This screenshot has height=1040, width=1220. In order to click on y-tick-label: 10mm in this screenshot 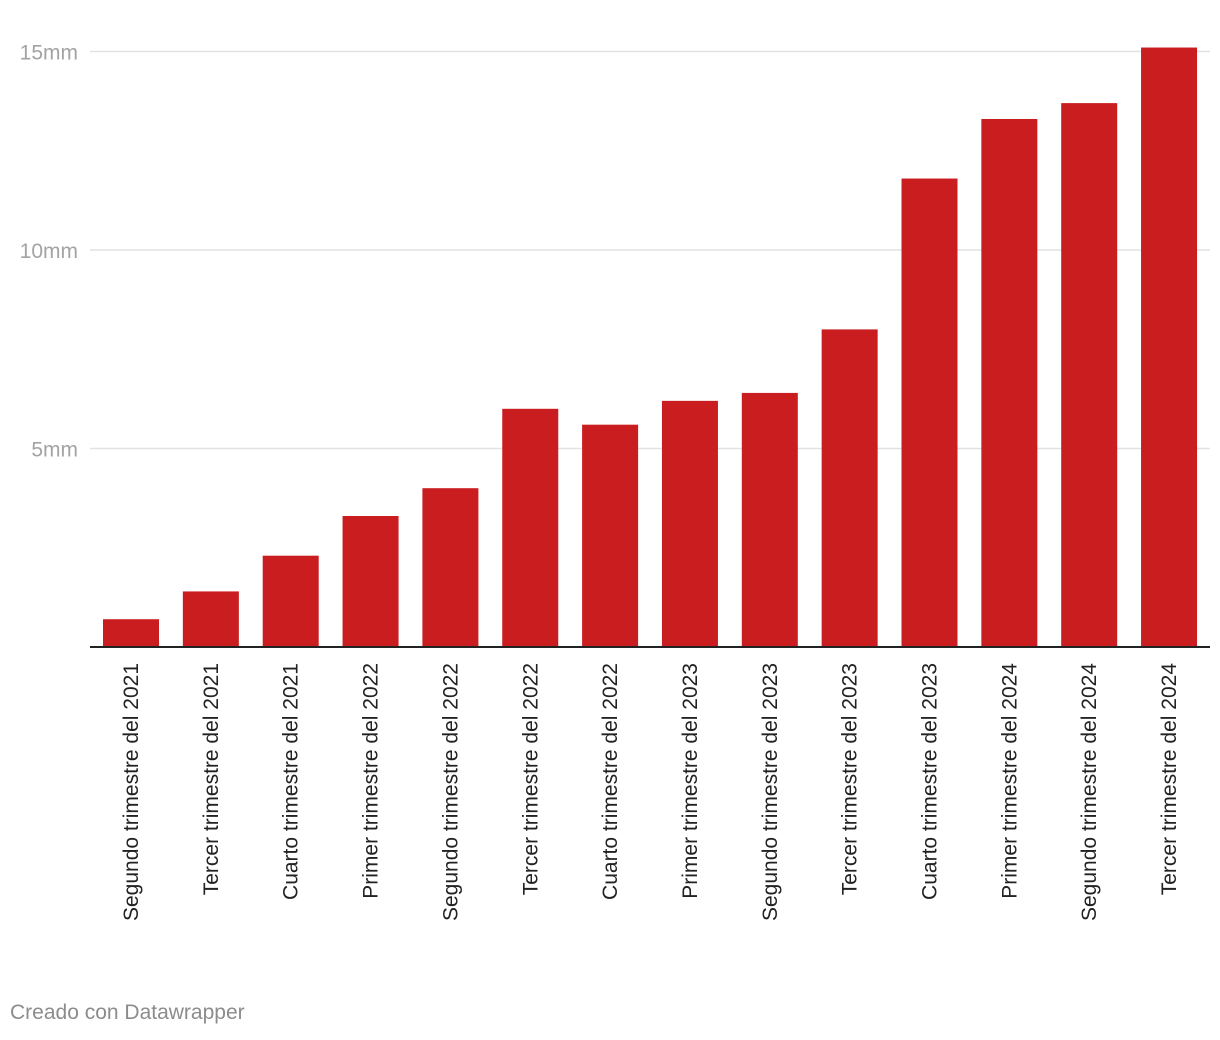, I will do `click(49, 251)`.